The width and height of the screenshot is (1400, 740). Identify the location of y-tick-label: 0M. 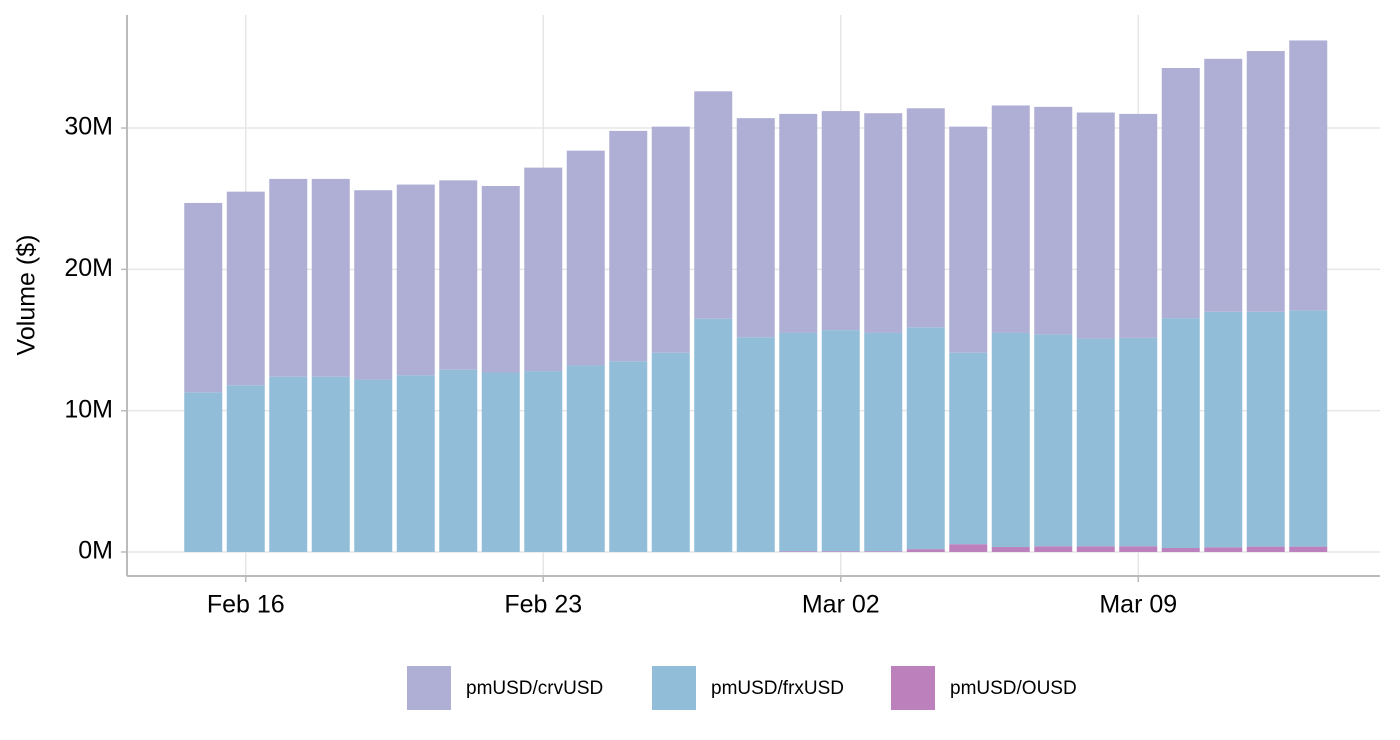
(95, 551).